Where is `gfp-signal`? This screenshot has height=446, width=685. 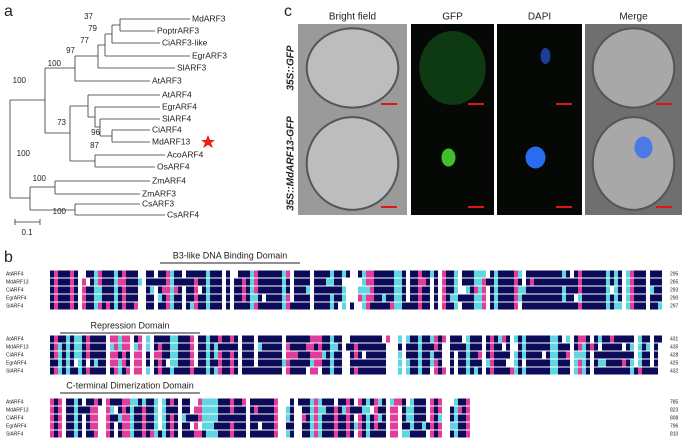
gfp-signal is located at coordinates (452, 68).